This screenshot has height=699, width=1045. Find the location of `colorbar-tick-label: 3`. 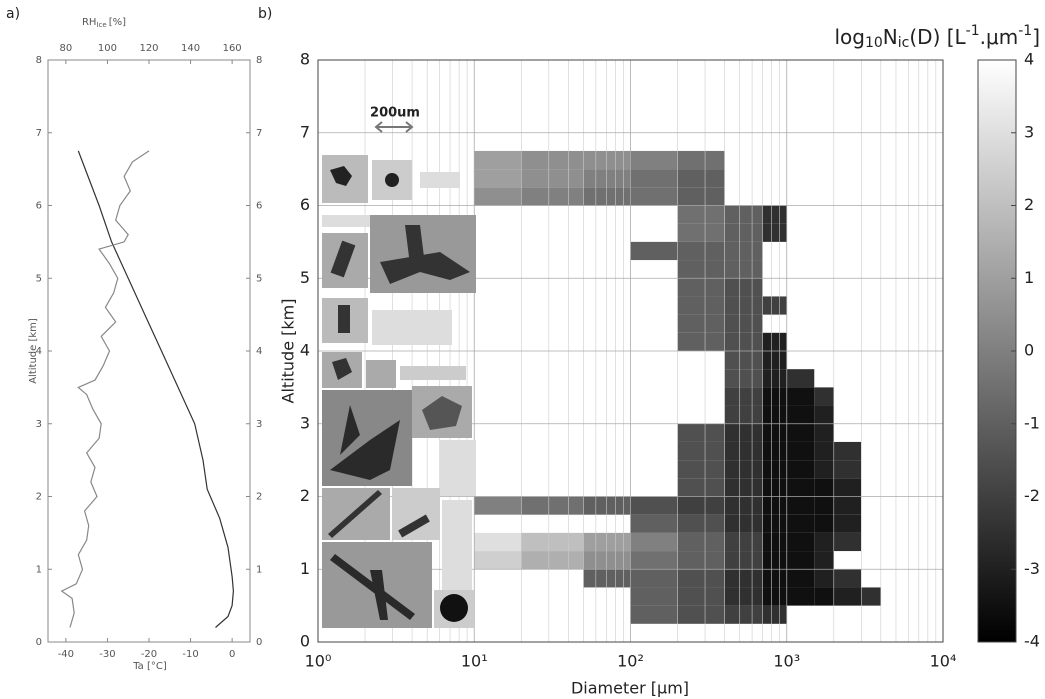

colorbar-tick-label: 3 is located at coordinates (1029, 131).